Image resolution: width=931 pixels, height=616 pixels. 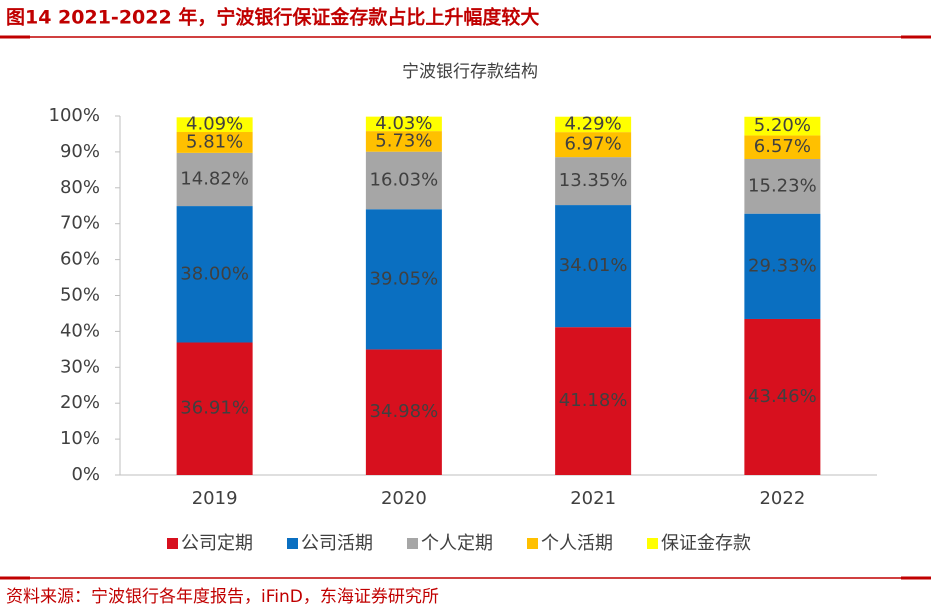 What do you see at coordinates (217, 543) in the screenshot?
I see `legend-label: 公司定期` at bounding box center [217, 543].